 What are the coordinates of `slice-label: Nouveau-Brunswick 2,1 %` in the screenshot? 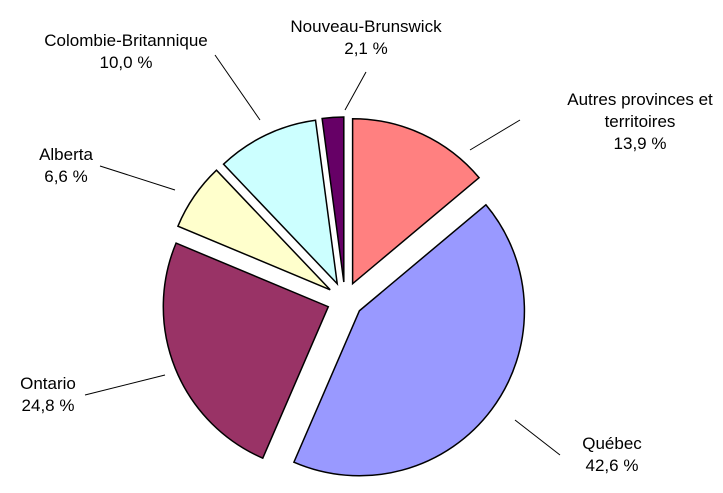 It's located at (365, 38).